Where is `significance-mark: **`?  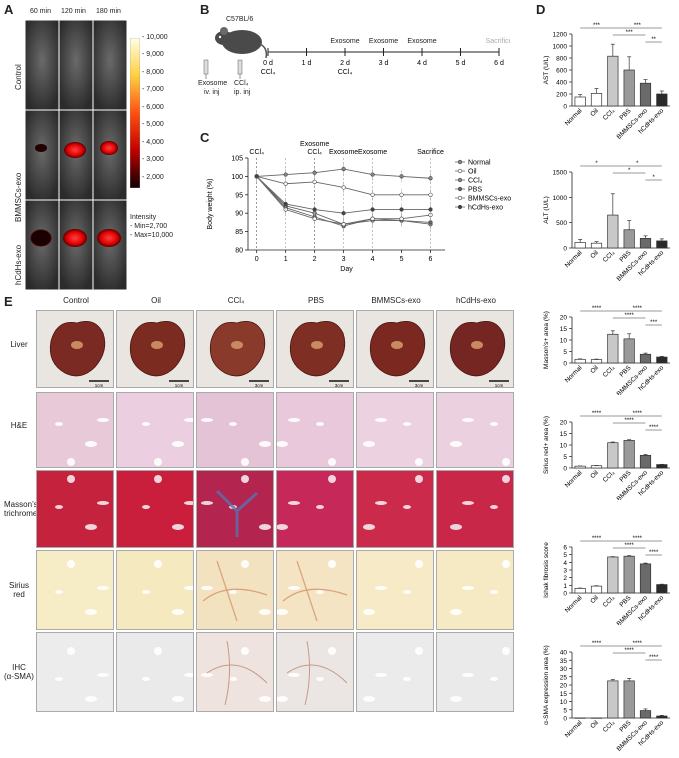
significance-mark: ** is located at coordinates (653, 40).